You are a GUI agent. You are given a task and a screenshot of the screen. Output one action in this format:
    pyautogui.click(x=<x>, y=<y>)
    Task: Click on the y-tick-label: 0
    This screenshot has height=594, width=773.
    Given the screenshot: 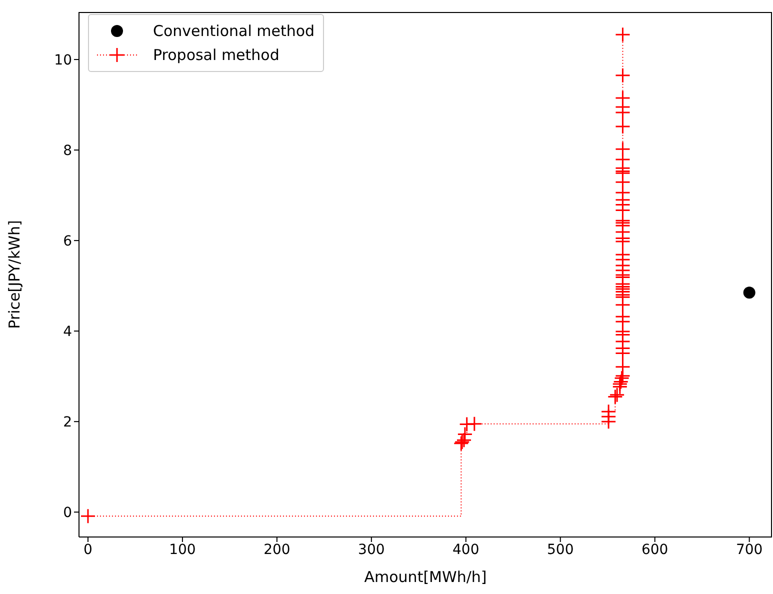 What is the action you would take?
    pyautogui.click(x=67, y=513)
    